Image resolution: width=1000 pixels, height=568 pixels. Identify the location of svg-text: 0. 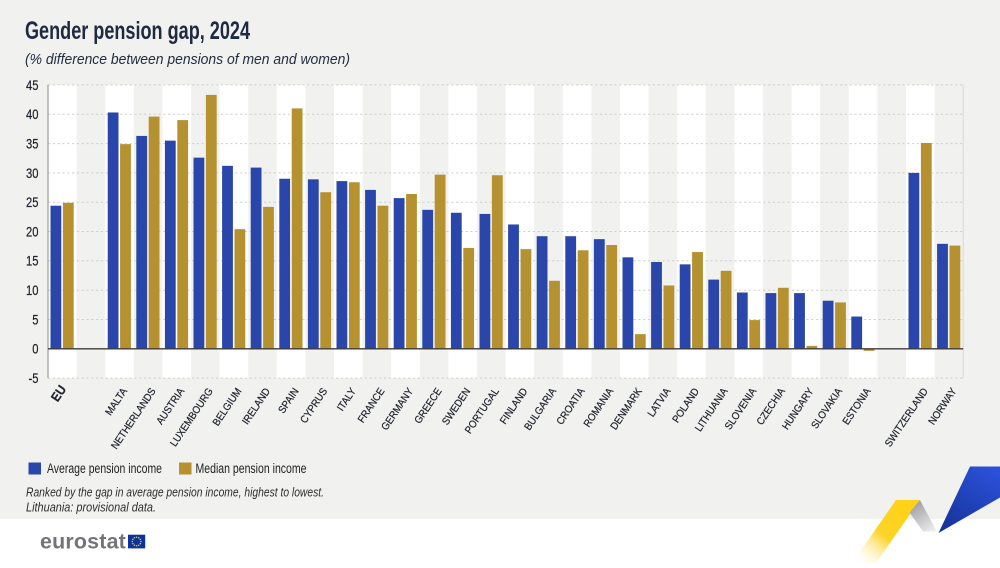
(35, 349).